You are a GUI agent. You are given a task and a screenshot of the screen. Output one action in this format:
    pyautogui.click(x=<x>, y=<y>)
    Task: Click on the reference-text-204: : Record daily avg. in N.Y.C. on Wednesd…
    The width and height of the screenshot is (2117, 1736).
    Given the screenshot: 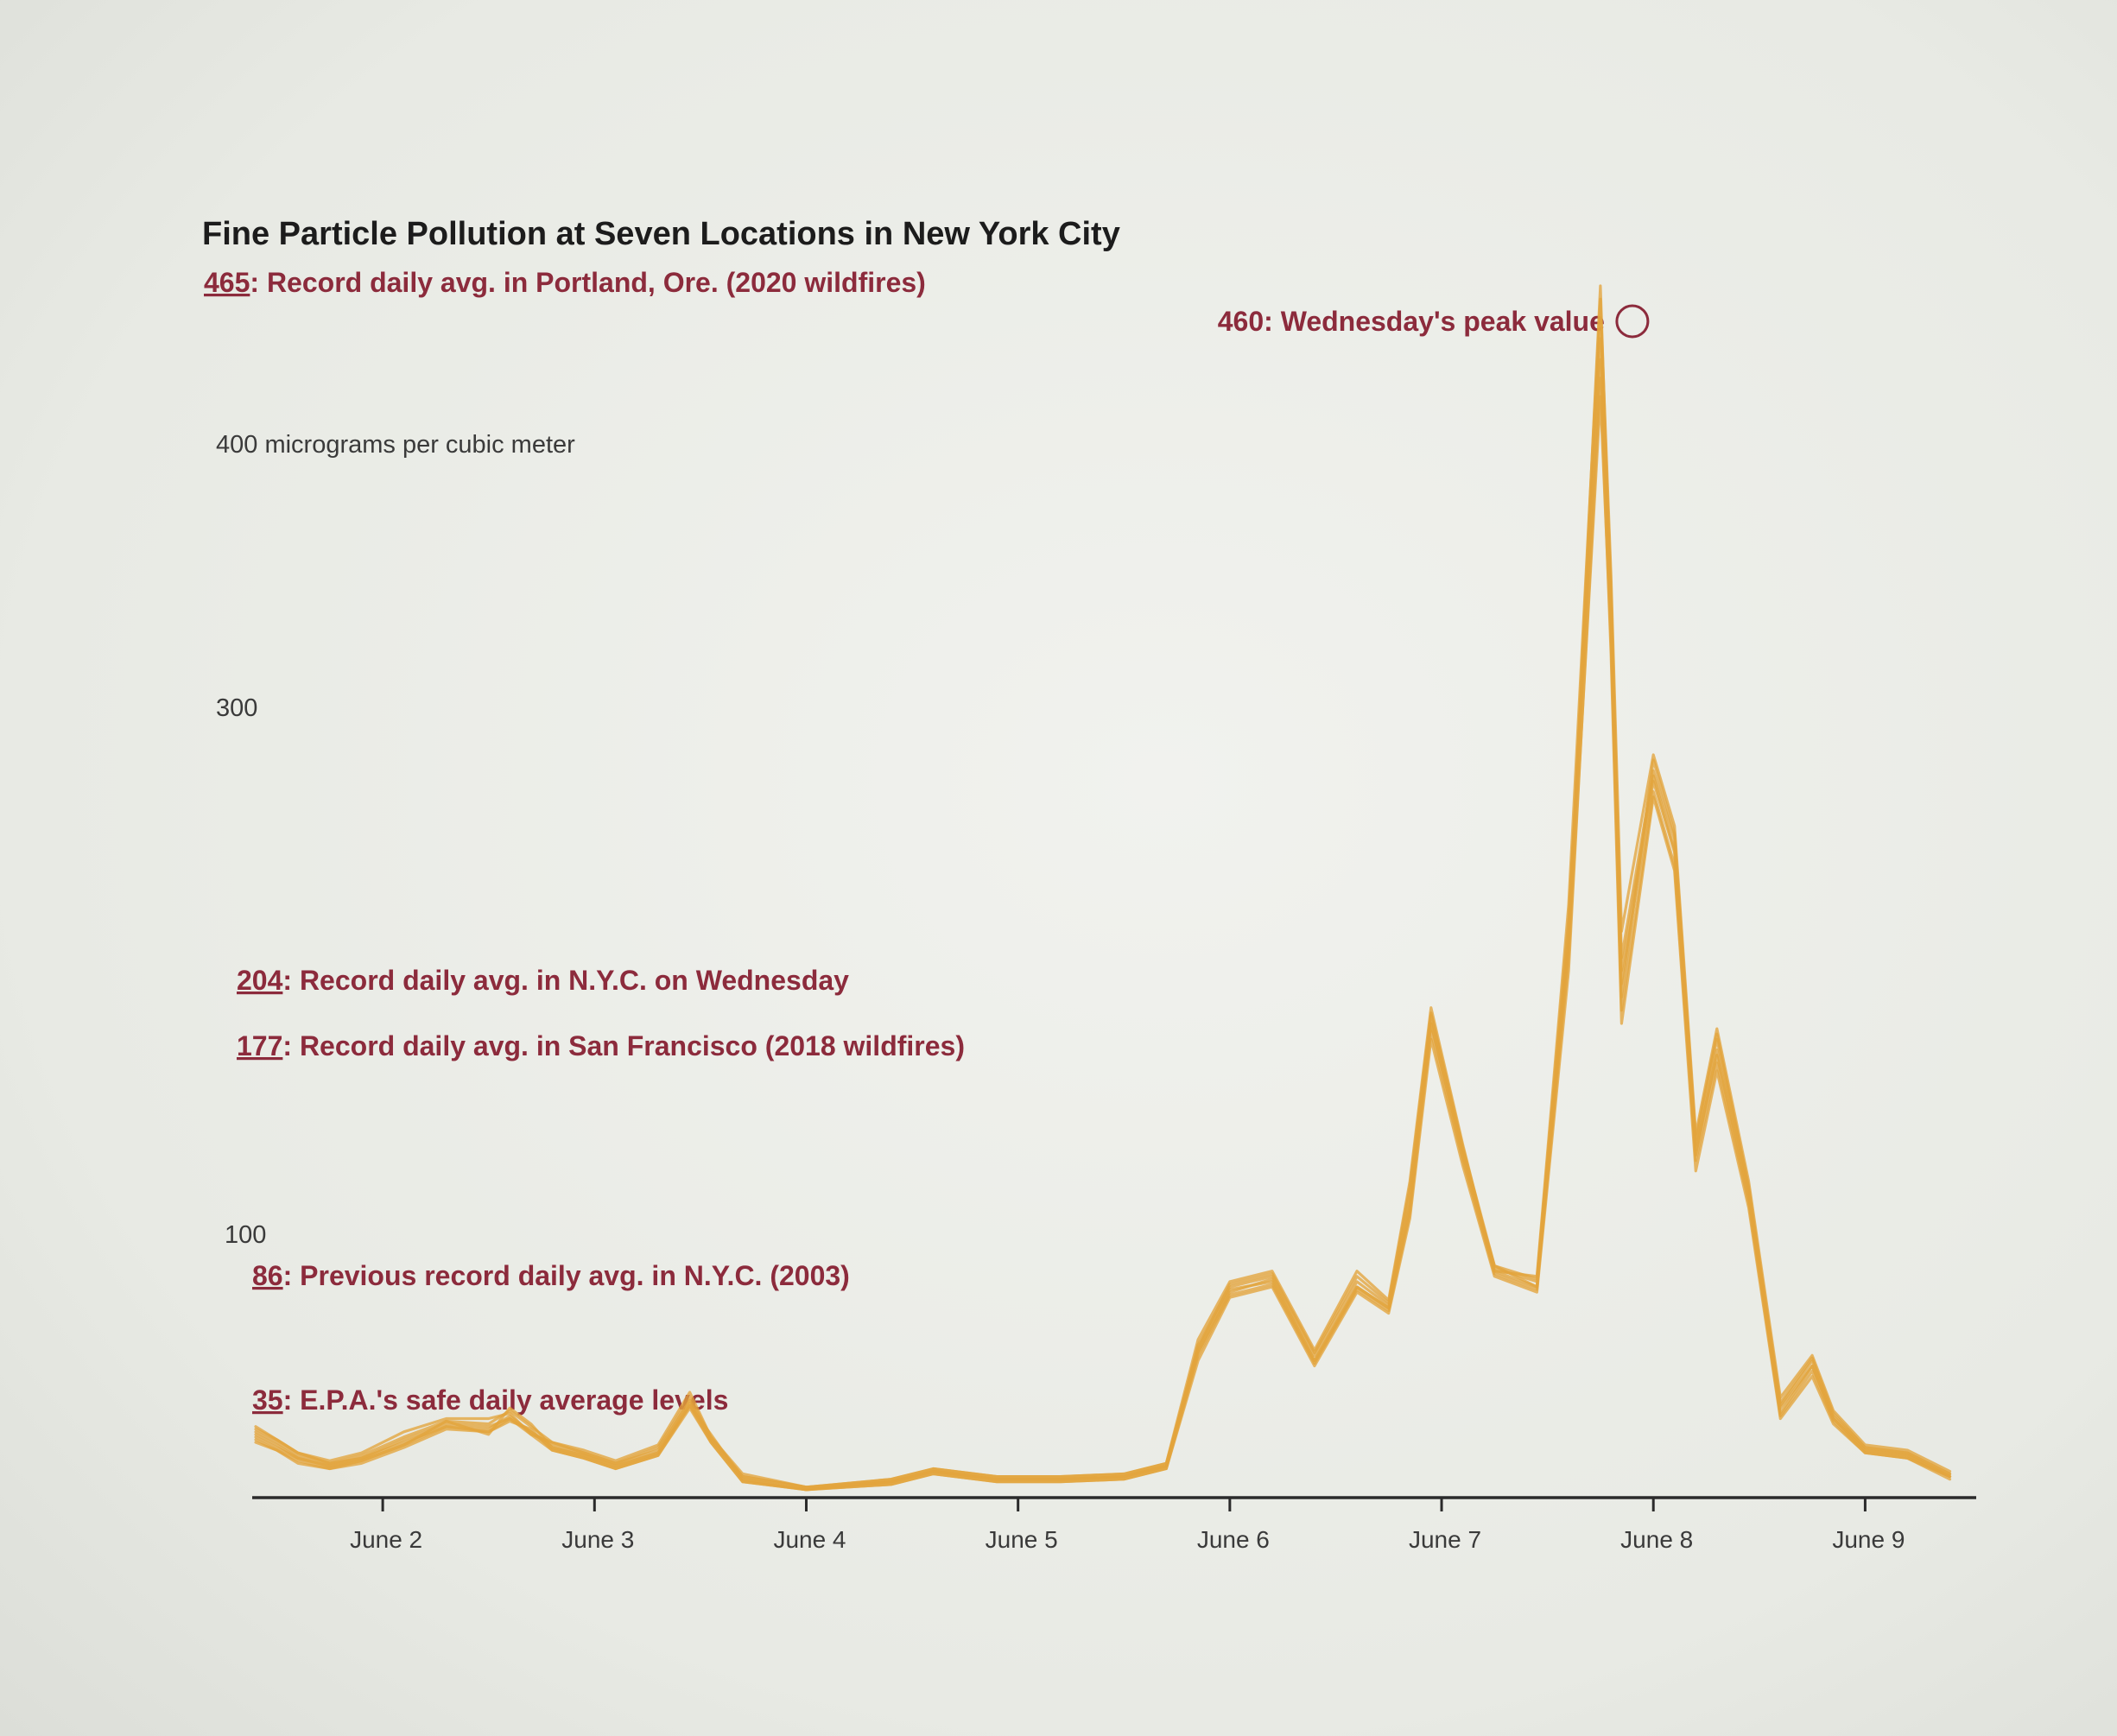 What is the action you would take?
    pyautogui.click(x=565, y=980)
    